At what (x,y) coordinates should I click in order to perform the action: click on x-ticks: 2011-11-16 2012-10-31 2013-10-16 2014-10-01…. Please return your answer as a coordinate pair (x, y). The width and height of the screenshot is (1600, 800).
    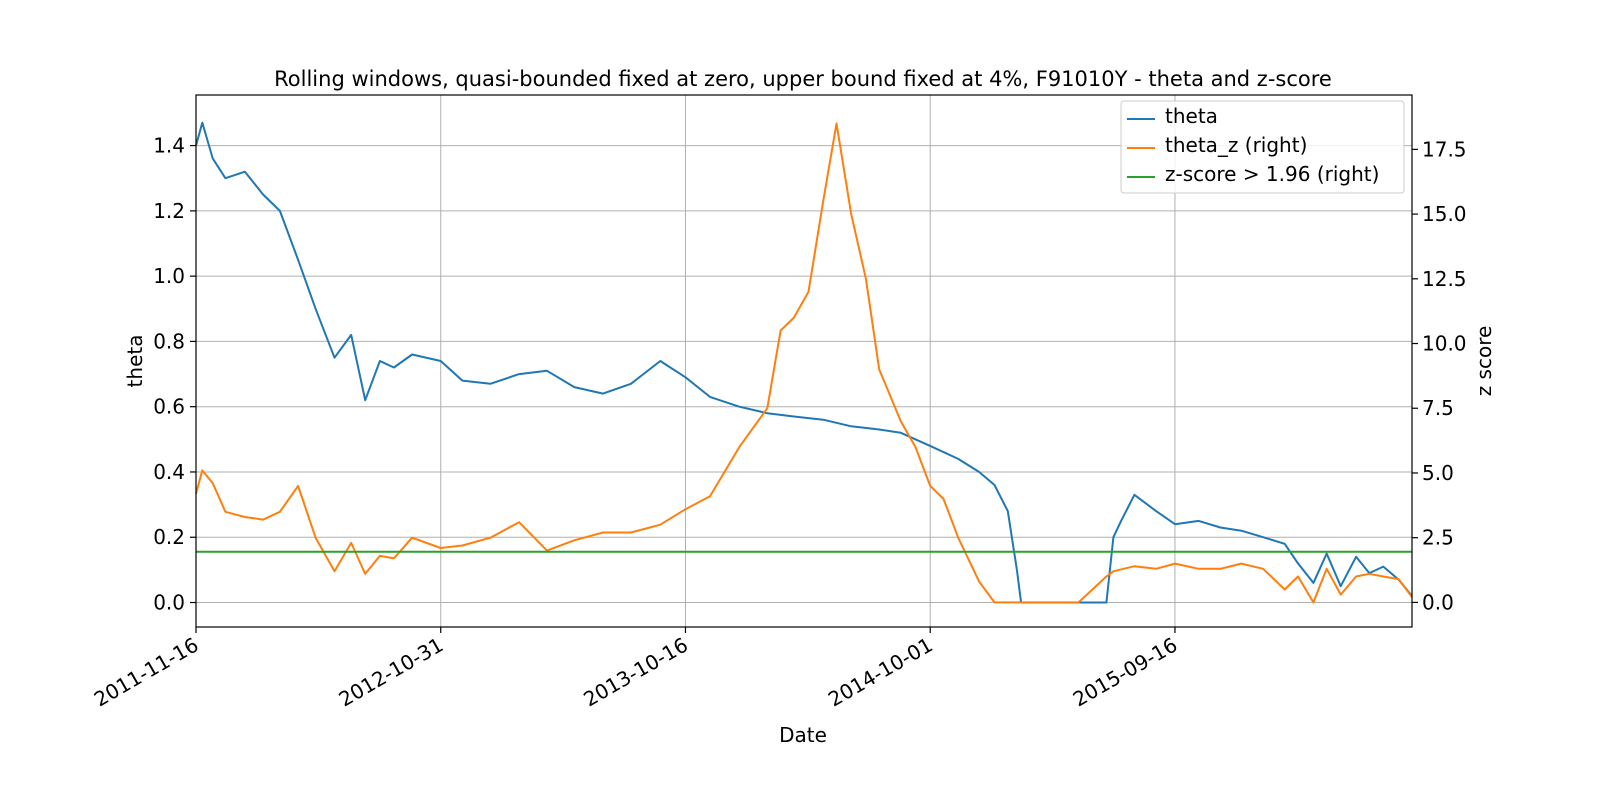
    Looking at the image, I should click on (636, 669).